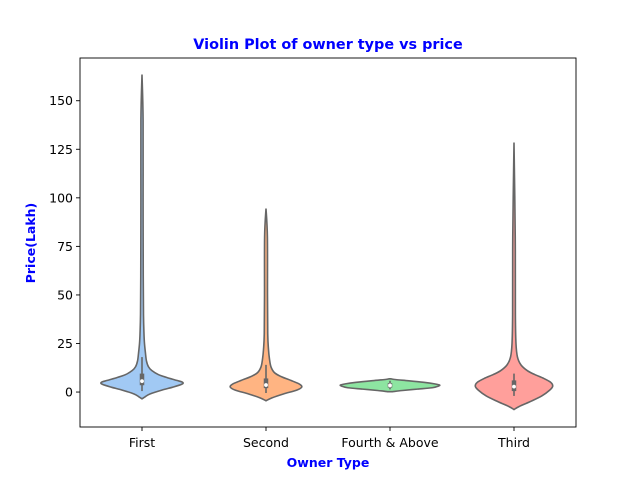 Image resolution: width=640 pixels, height=480 pixels. What do you see at coordinates (142, 442) in the screenshot?
I see `x-tick-label: First` at bounding box center [142, 442].